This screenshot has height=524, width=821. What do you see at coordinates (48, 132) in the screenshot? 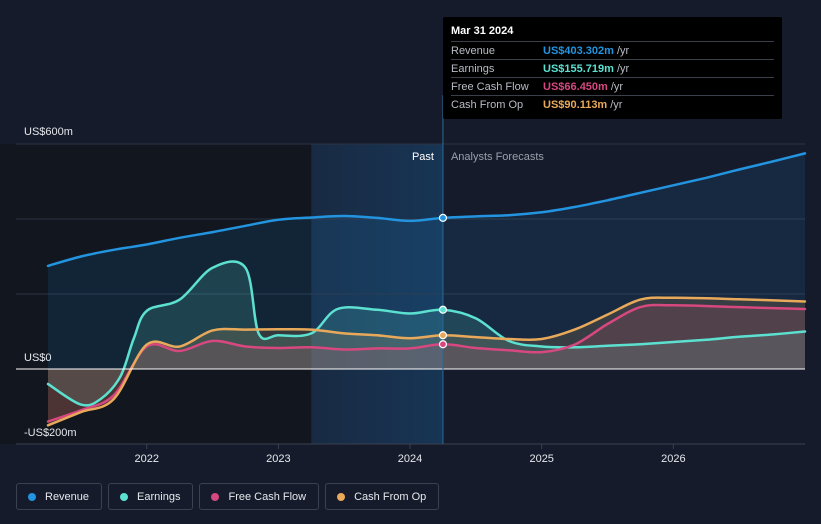
I see `y-axis-top-label: US$600m` at bounding box center [48, 132].